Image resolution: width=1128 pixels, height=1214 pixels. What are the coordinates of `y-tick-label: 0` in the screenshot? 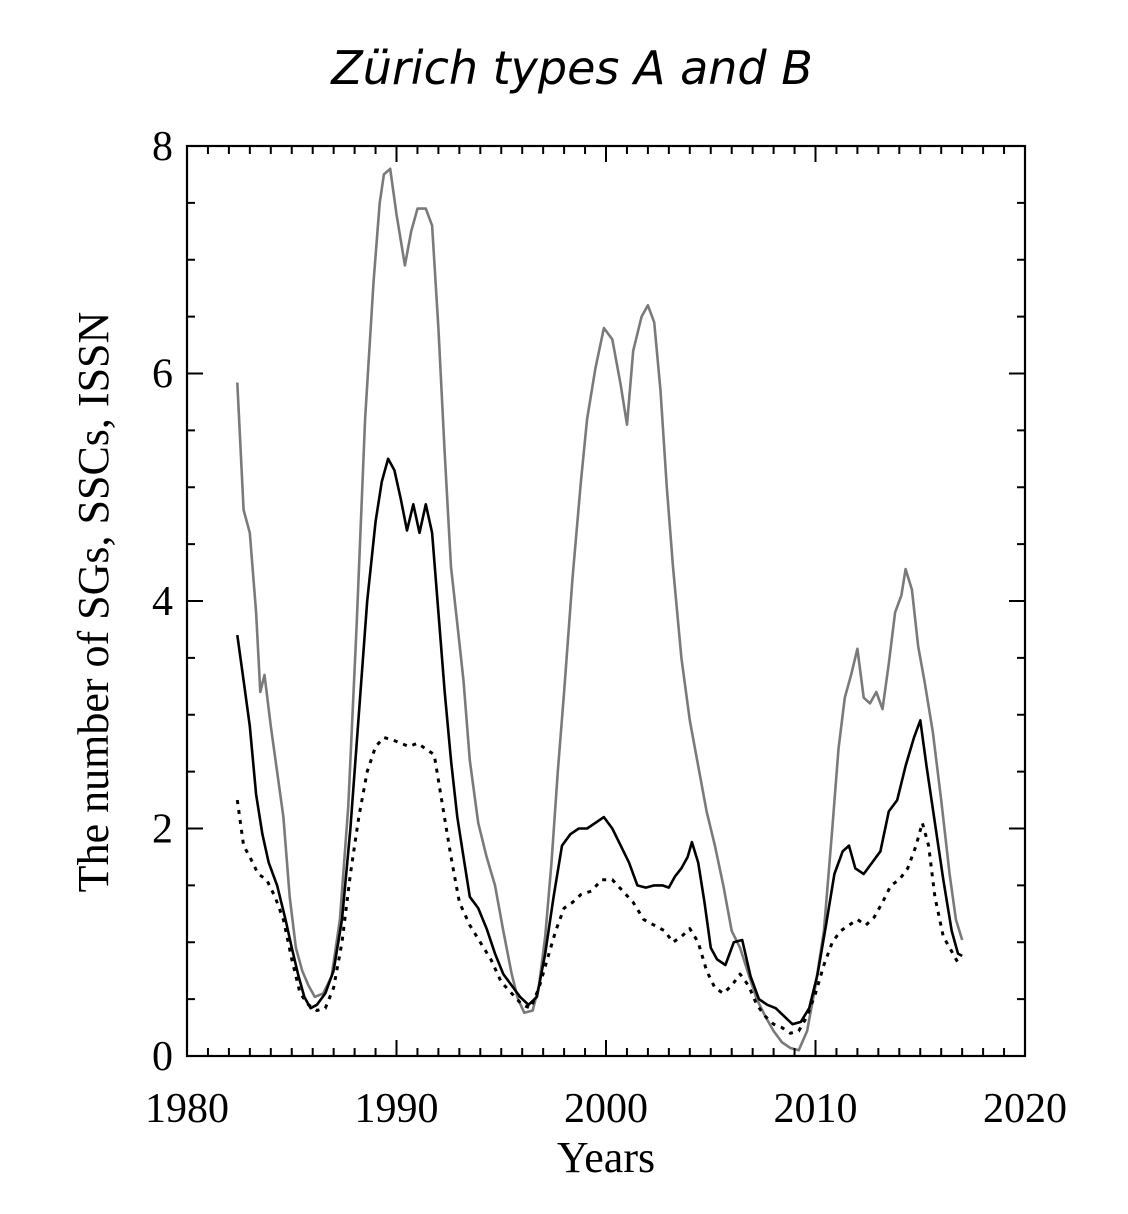 It's located at (162, 1057).